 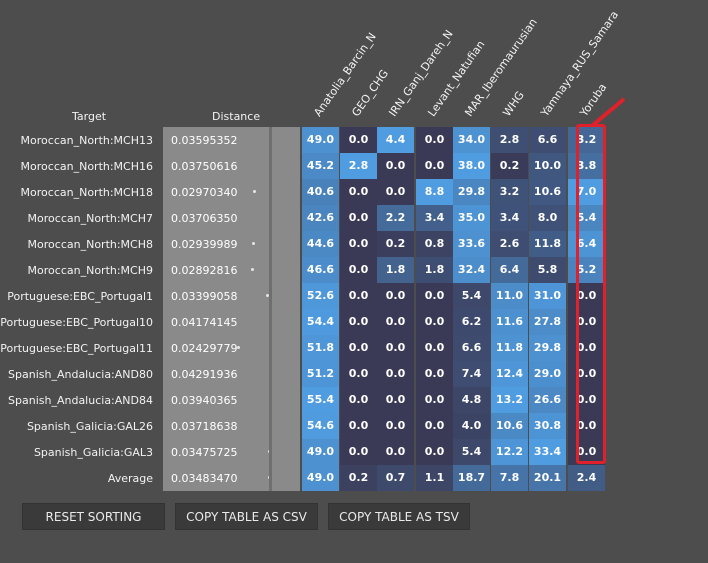 I want to click on row-target-label: Portuguese:EBC_Portugal1, so click(x=80, y=296).